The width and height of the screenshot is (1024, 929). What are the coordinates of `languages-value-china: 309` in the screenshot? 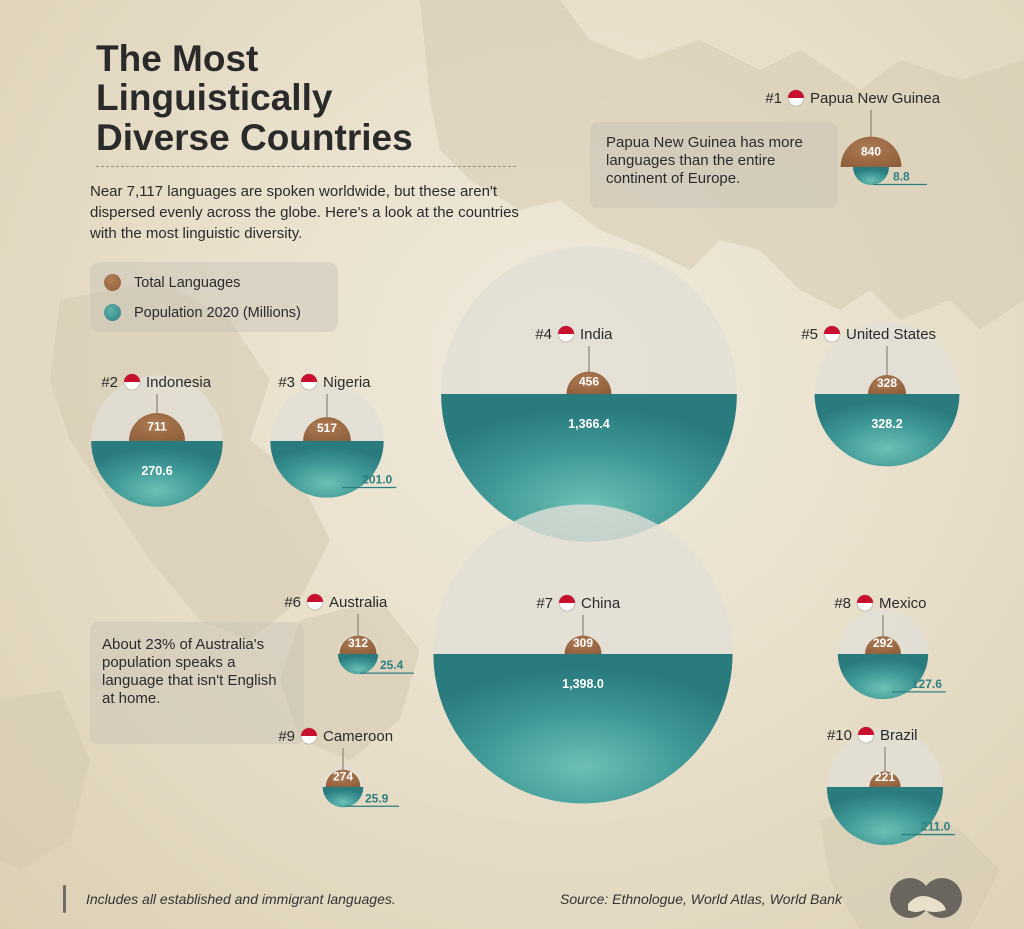 It's located at (583, 643).